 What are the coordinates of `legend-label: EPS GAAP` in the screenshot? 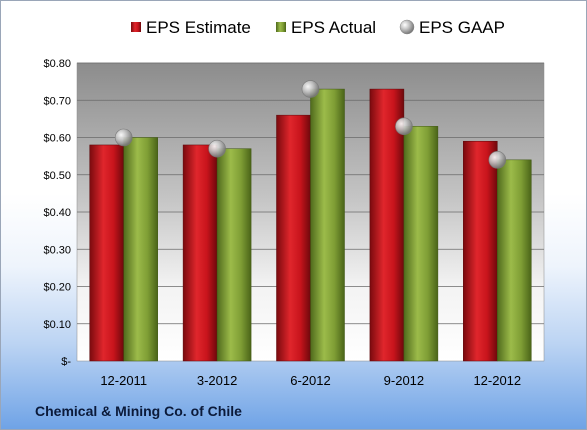 It's located at (462, 27).